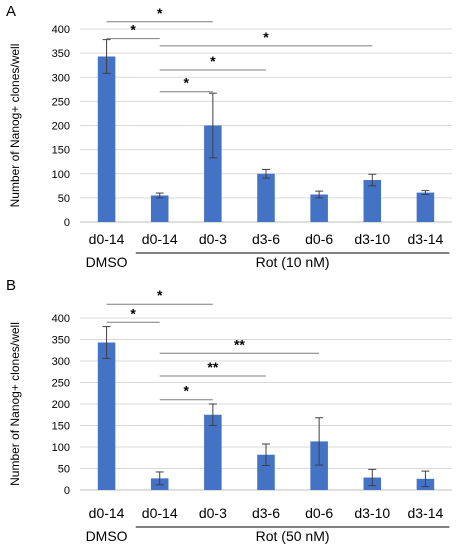 The image size is (468, 555). Describe the element at coordinates (293, 536) in the screenshot. I see `group-label: Rot (50 nM)` at that location.